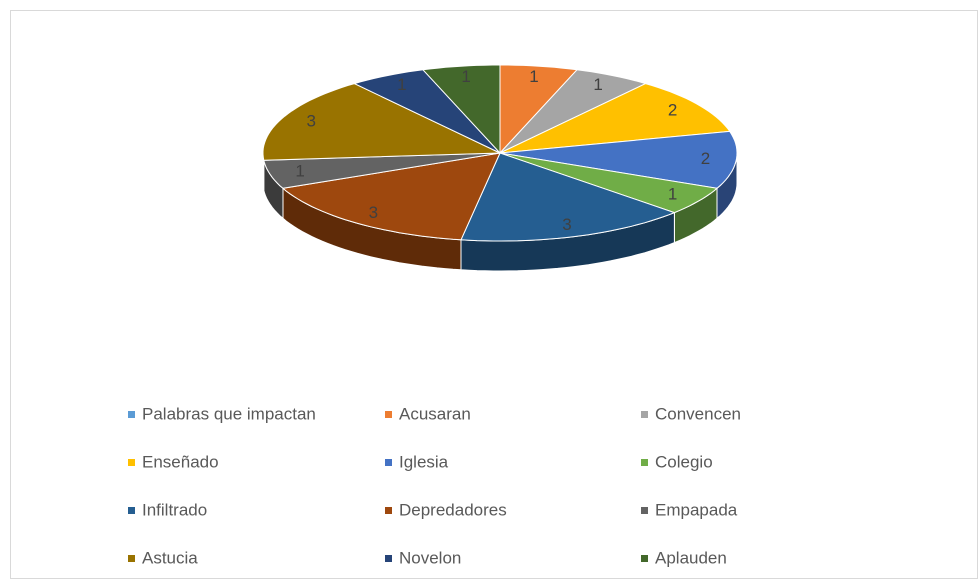 The height and width of the screenshot is (580, 979). Describe the element at coordinates (684, 461) in the screenshot. I see `legend-label: Colegio` at that location.